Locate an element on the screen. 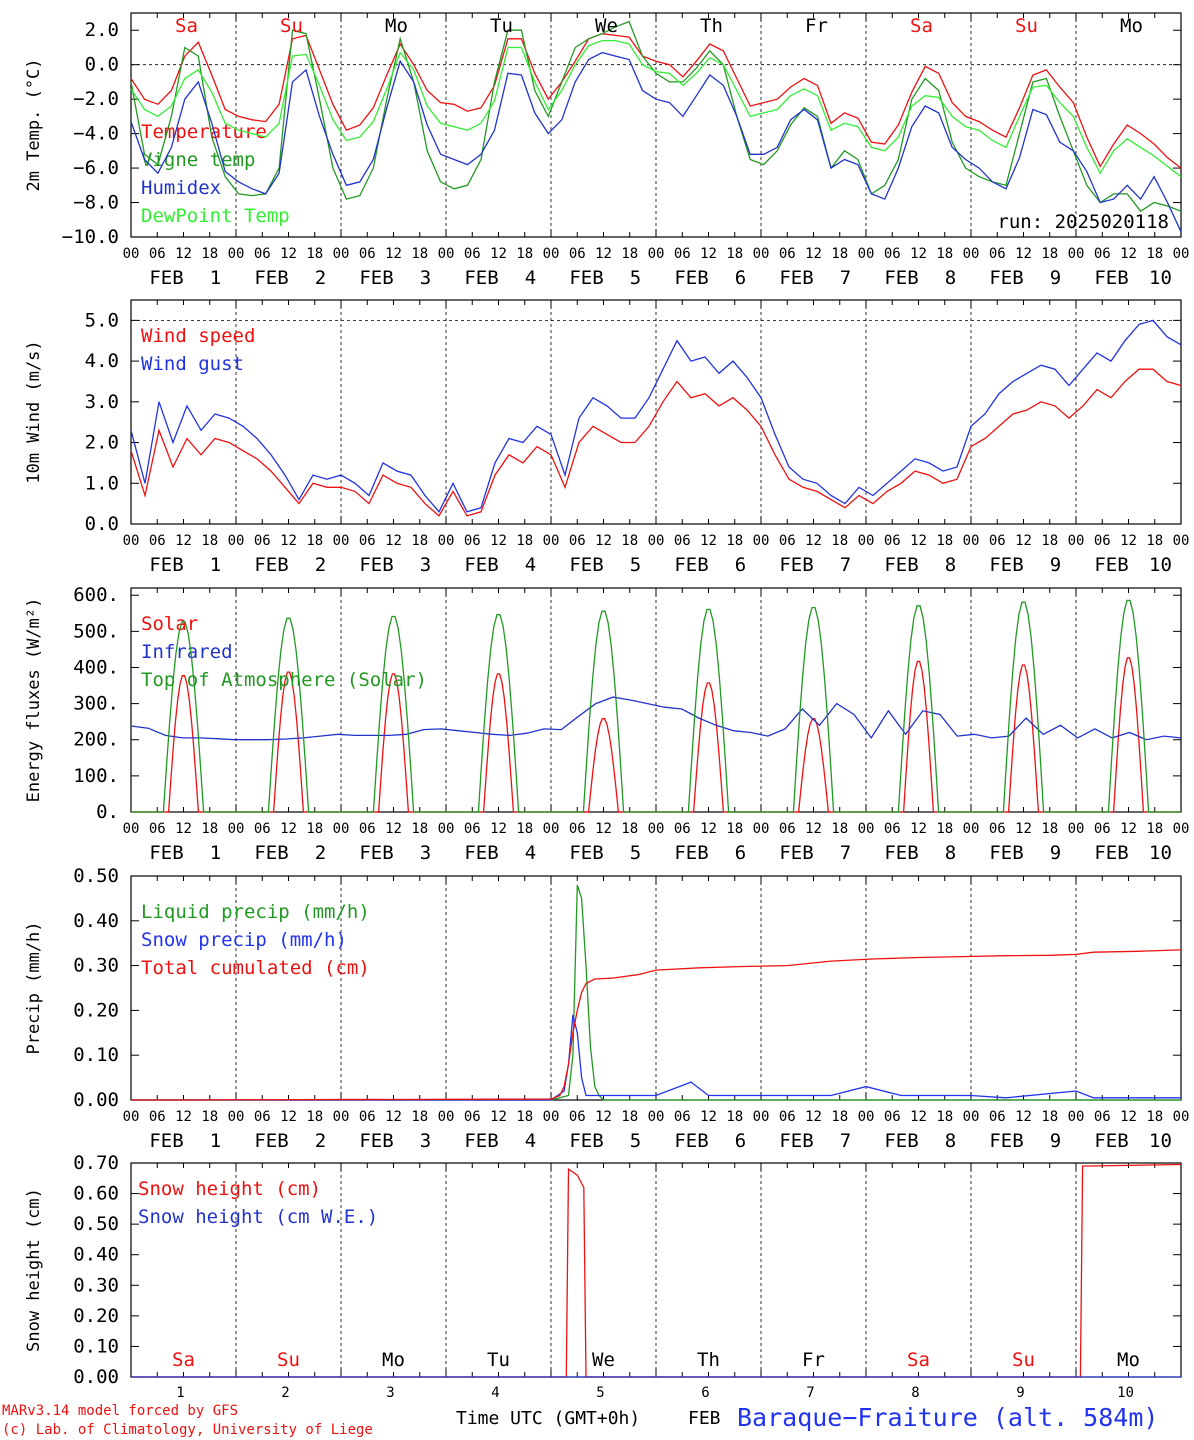 This screenshot has width=1194, height=1440. weekday-label: We is located at coordinates (603, 1360).